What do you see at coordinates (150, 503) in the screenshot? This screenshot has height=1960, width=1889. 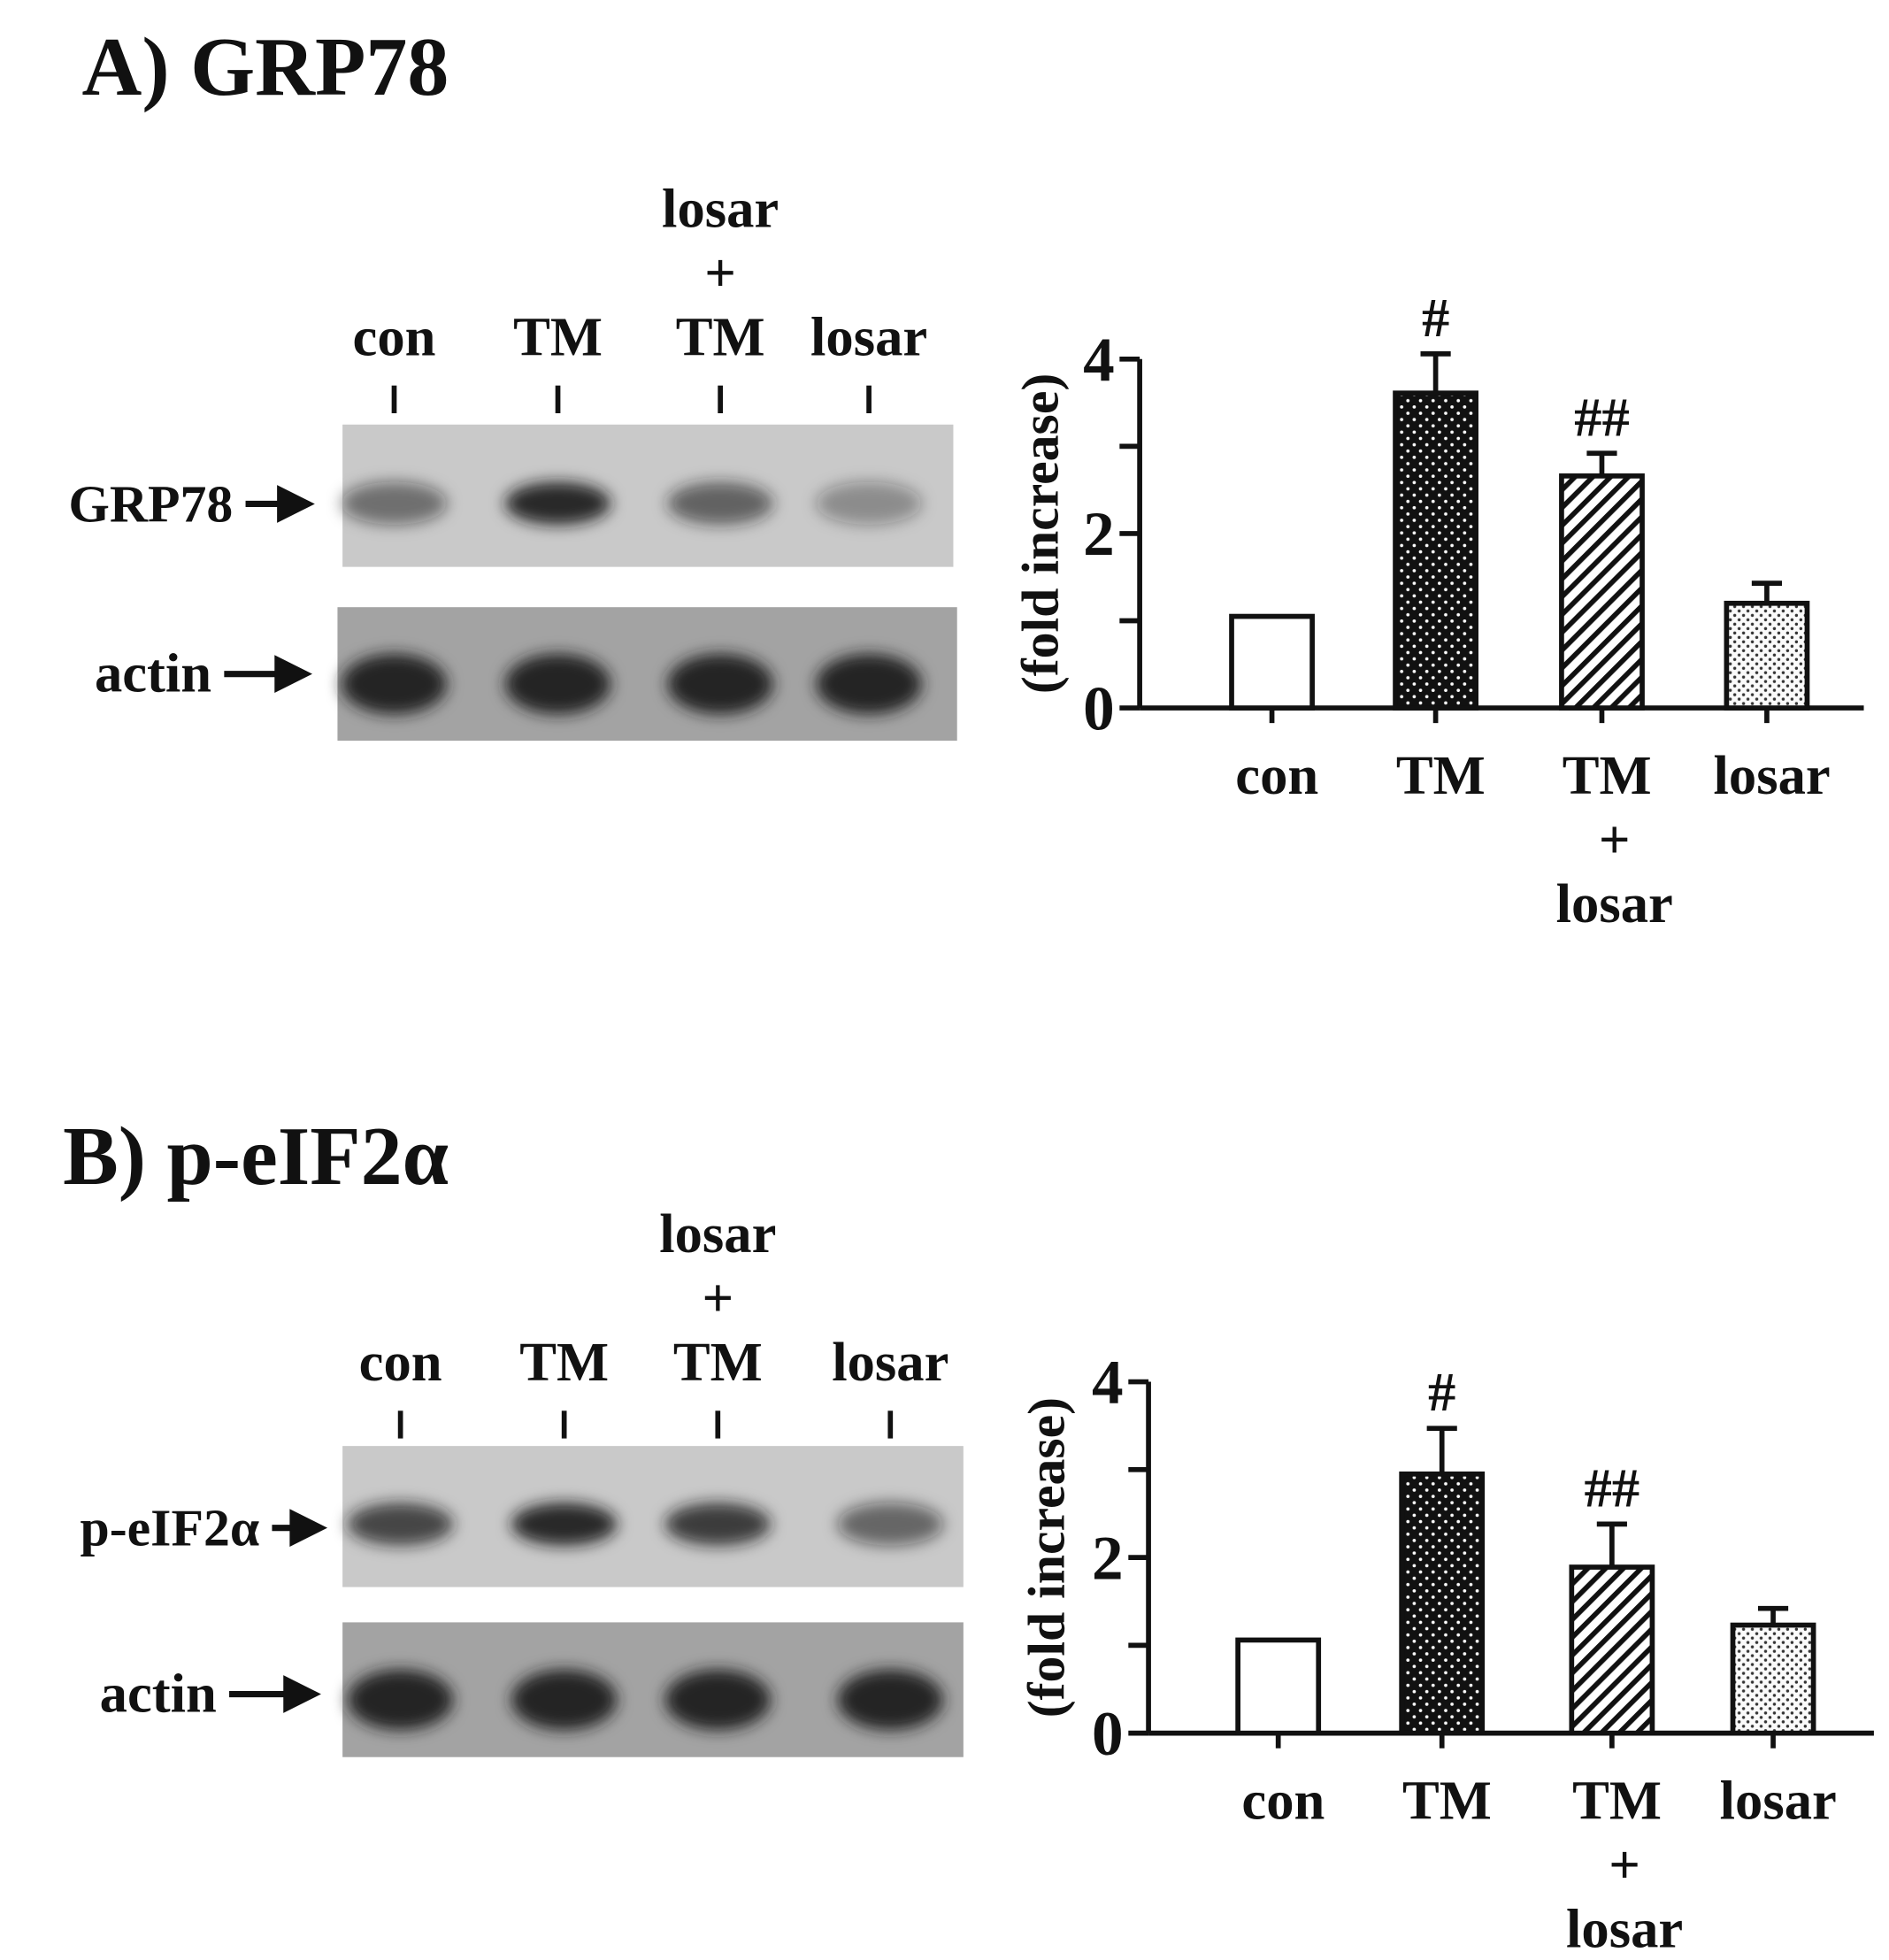 I see `band-label: GRP78` at bounding box center [150, 503].